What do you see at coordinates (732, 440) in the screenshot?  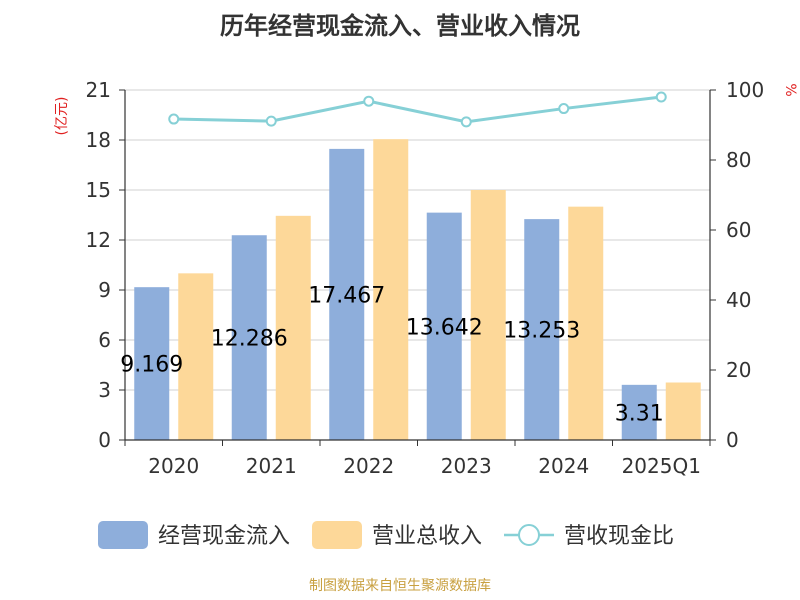 I see `right-tick-label: 0` at bounding box center [732, 440].